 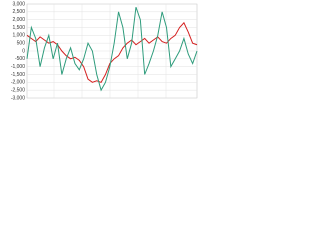 I want to click on y-tick-label: 3,000, so click(x=18, y=4).